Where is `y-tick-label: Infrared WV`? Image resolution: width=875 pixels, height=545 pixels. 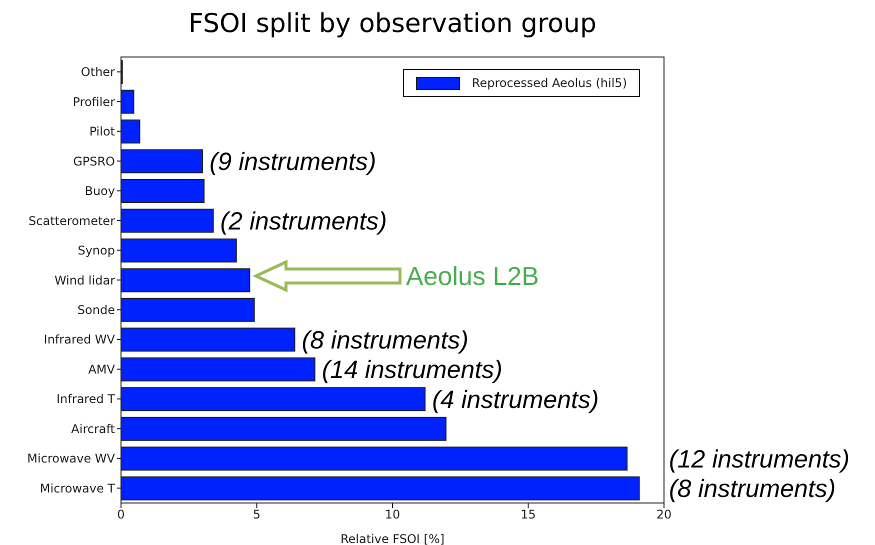
y-tick-label: Infrared WV is located at coordinates (80, 339).